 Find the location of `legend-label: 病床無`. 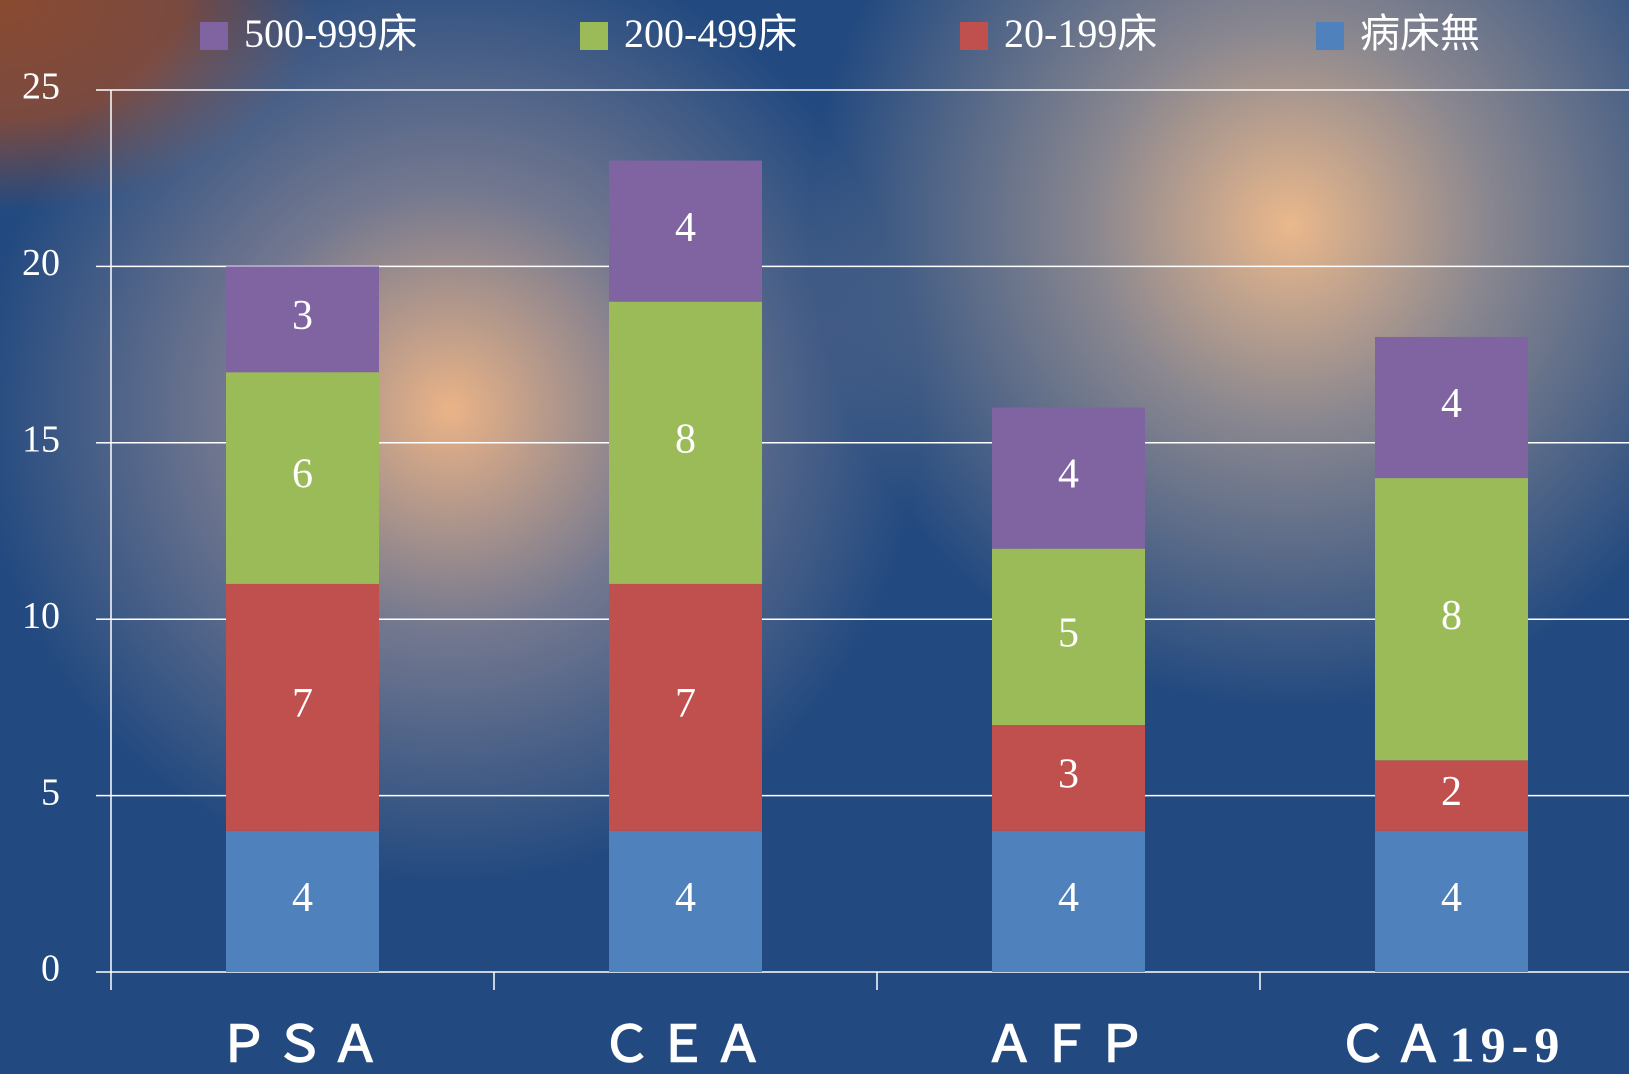

legend-label: 病床無 is located at coordinates (1420, 33).